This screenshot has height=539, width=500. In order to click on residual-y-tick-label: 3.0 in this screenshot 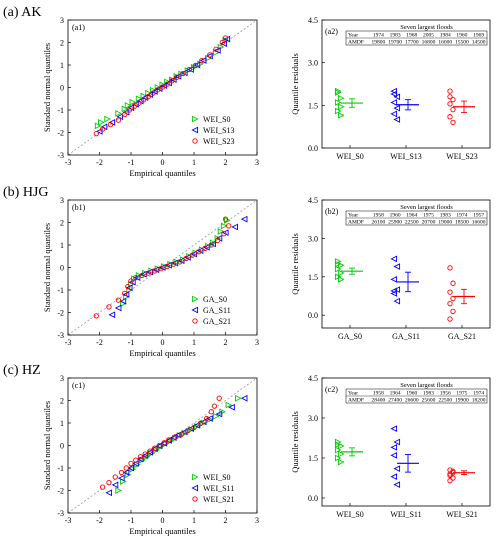, I will do `click(313, 418)`.